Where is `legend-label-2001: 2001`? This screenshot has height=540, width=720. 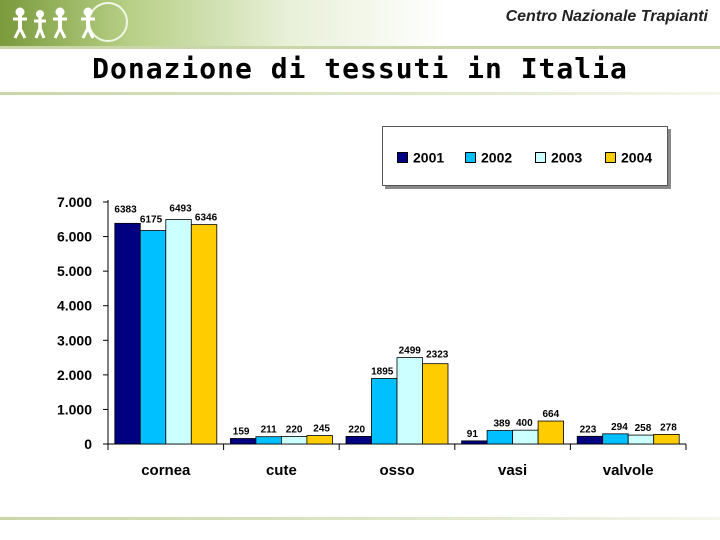 legend-label-2001: 2001 is located at coordinates (429, 157).